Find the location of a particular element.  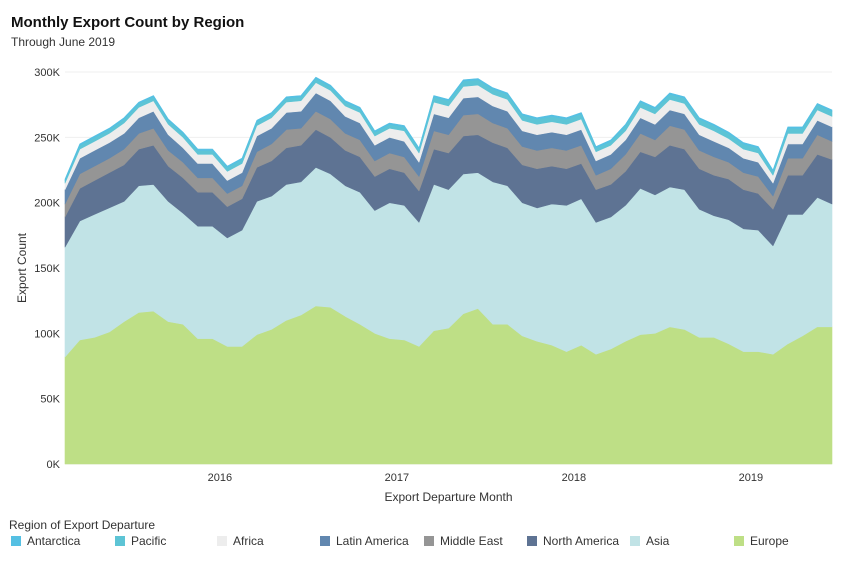

legend-item-middle-east: Middle East is located at coordinates (463, 541).